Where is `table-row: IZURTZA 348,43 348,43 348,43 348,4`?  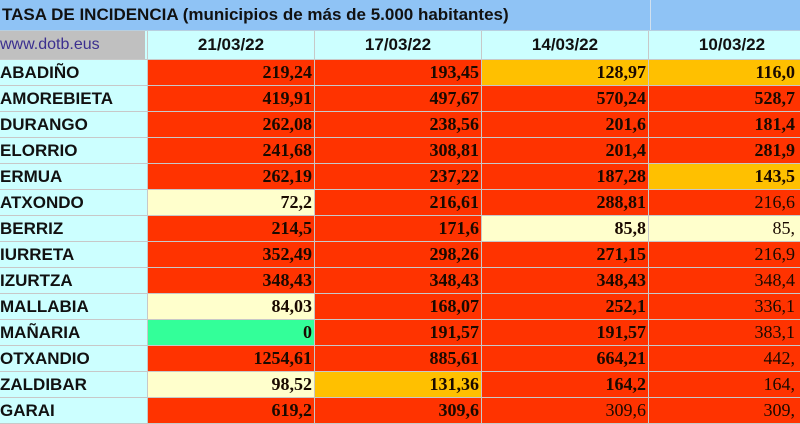 table-row: IZURTZA 348,43 348,43 348,43 348,4 is located at coordinates (400, 281).